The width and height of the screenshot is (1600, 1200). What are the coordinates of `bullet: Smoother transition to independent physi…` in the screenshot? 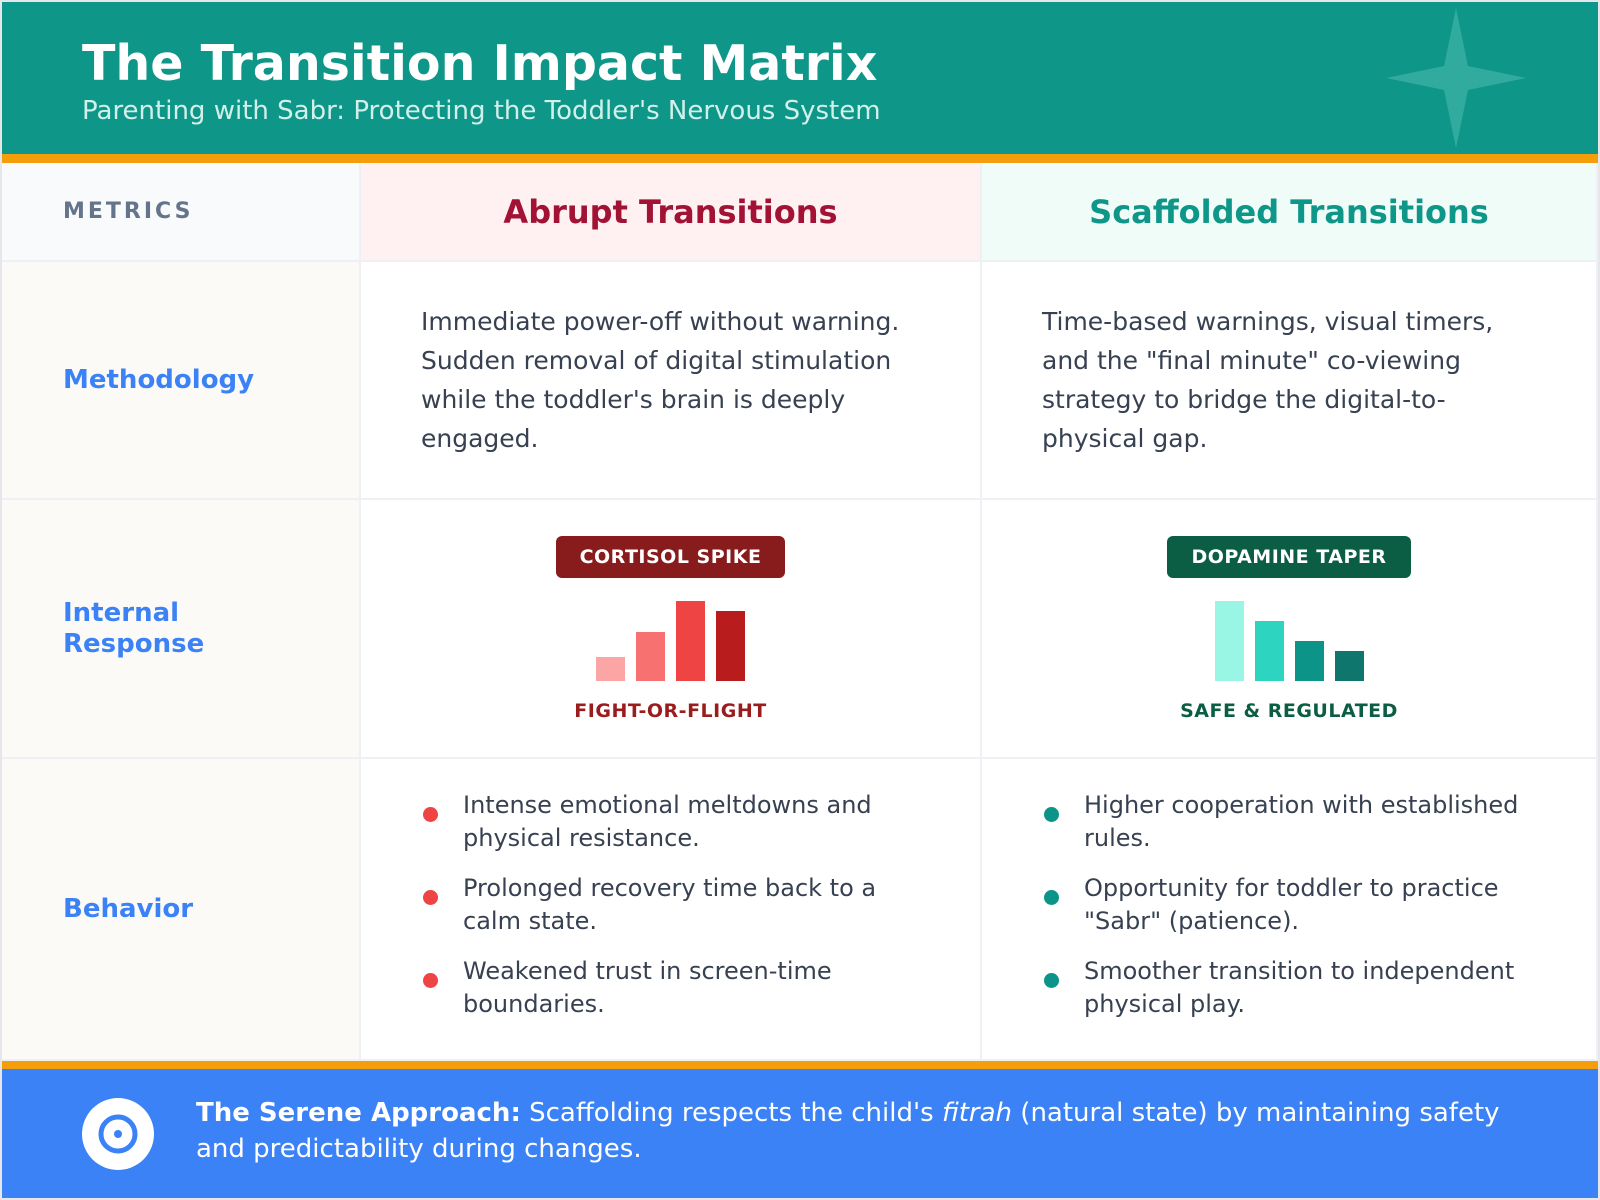 It's located at (1294, 988).